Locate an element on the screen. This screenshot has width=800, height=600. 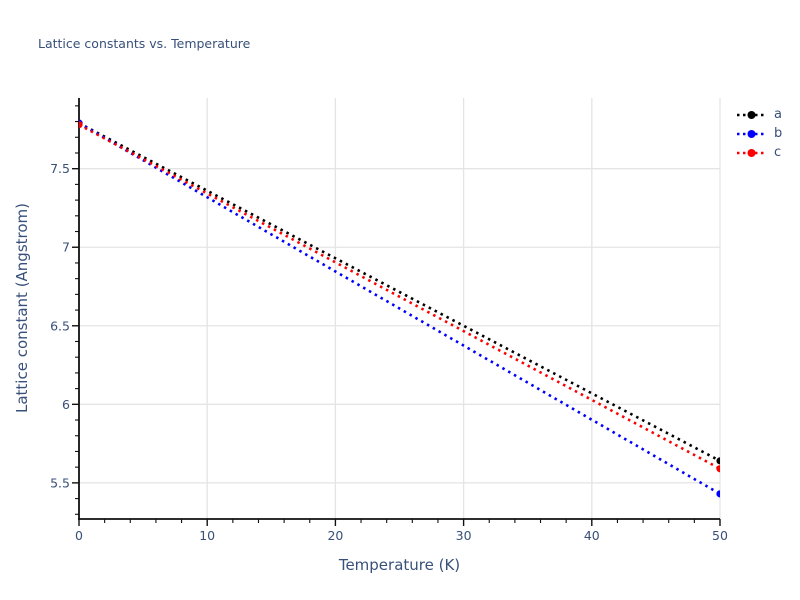
legend-label-a: a is located at coordinates (778, 114).